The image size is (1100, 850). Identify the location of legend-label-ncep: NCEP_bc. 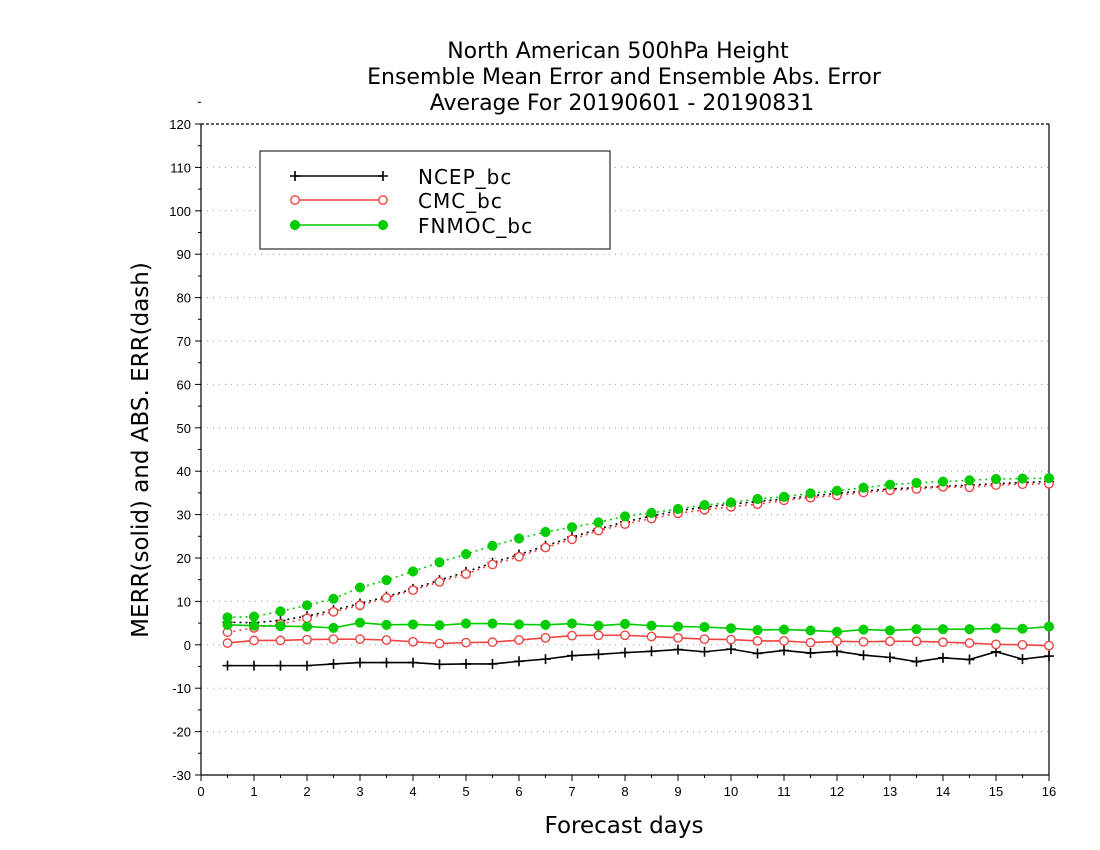
(465, 177).